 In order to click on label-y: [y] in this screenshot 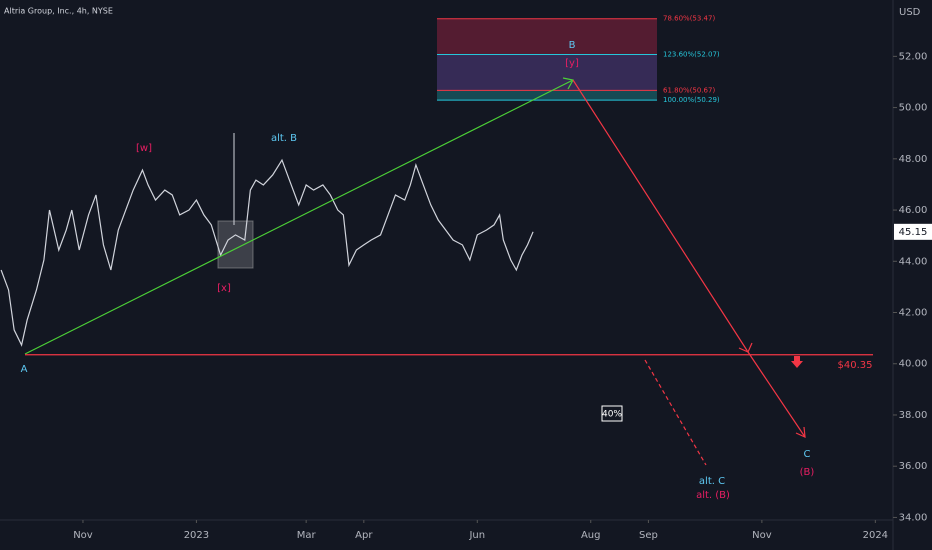, I will do `click(572, 63)`.